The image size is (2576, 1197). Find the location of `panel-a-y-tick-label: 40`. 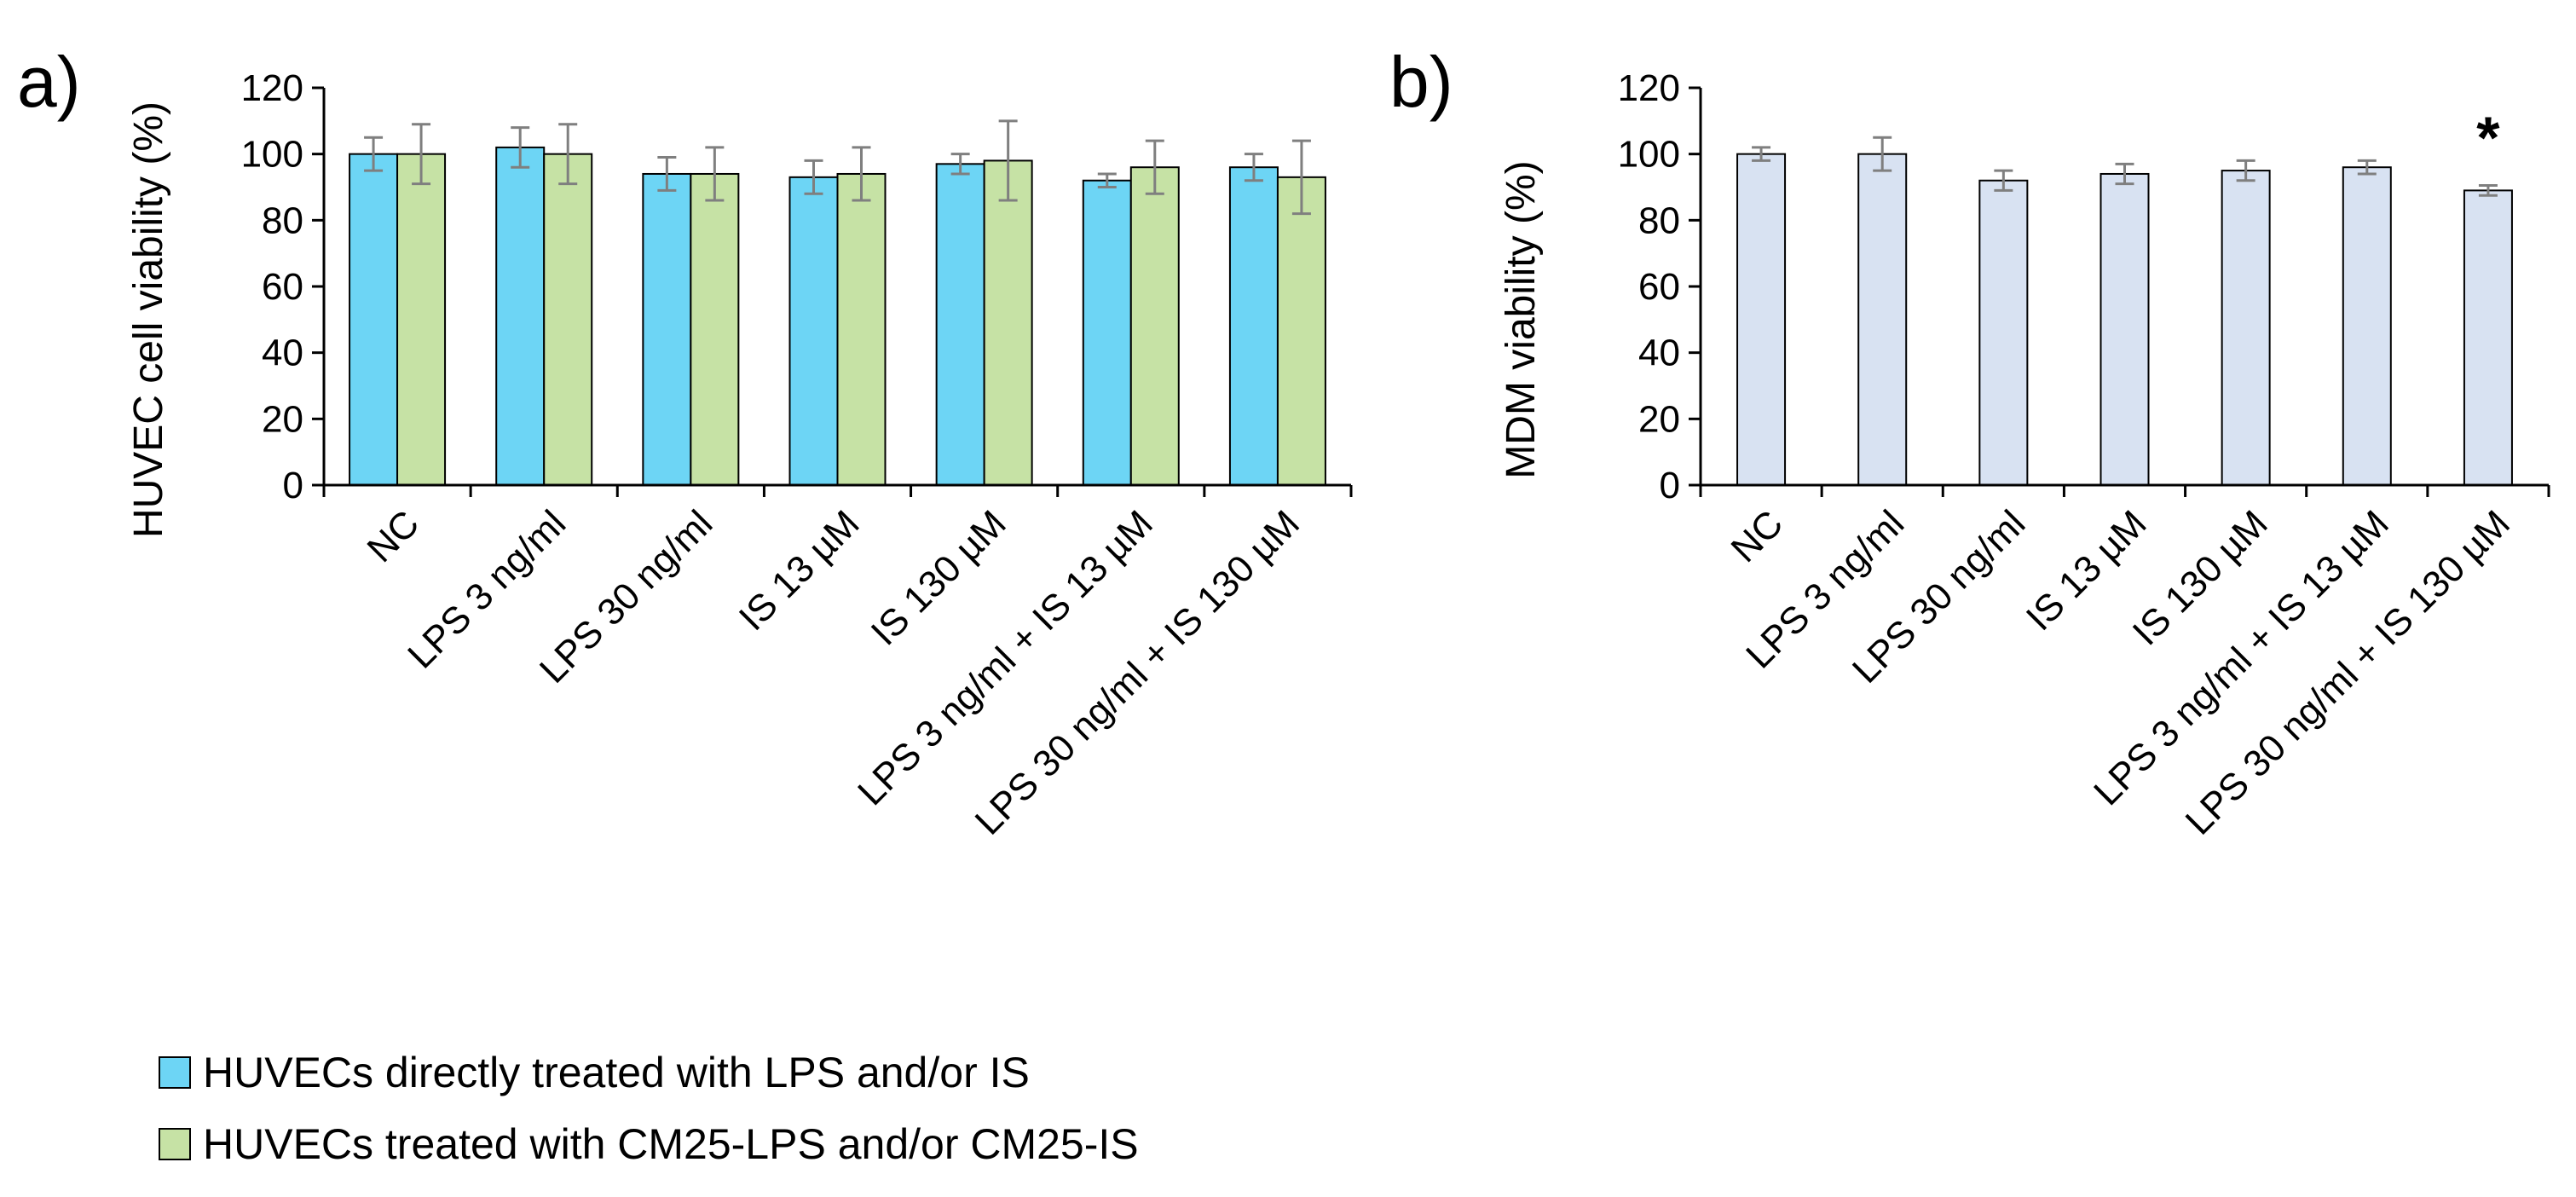

panel-a-y-tick-label: 40 is located at coordinates (282, 353).